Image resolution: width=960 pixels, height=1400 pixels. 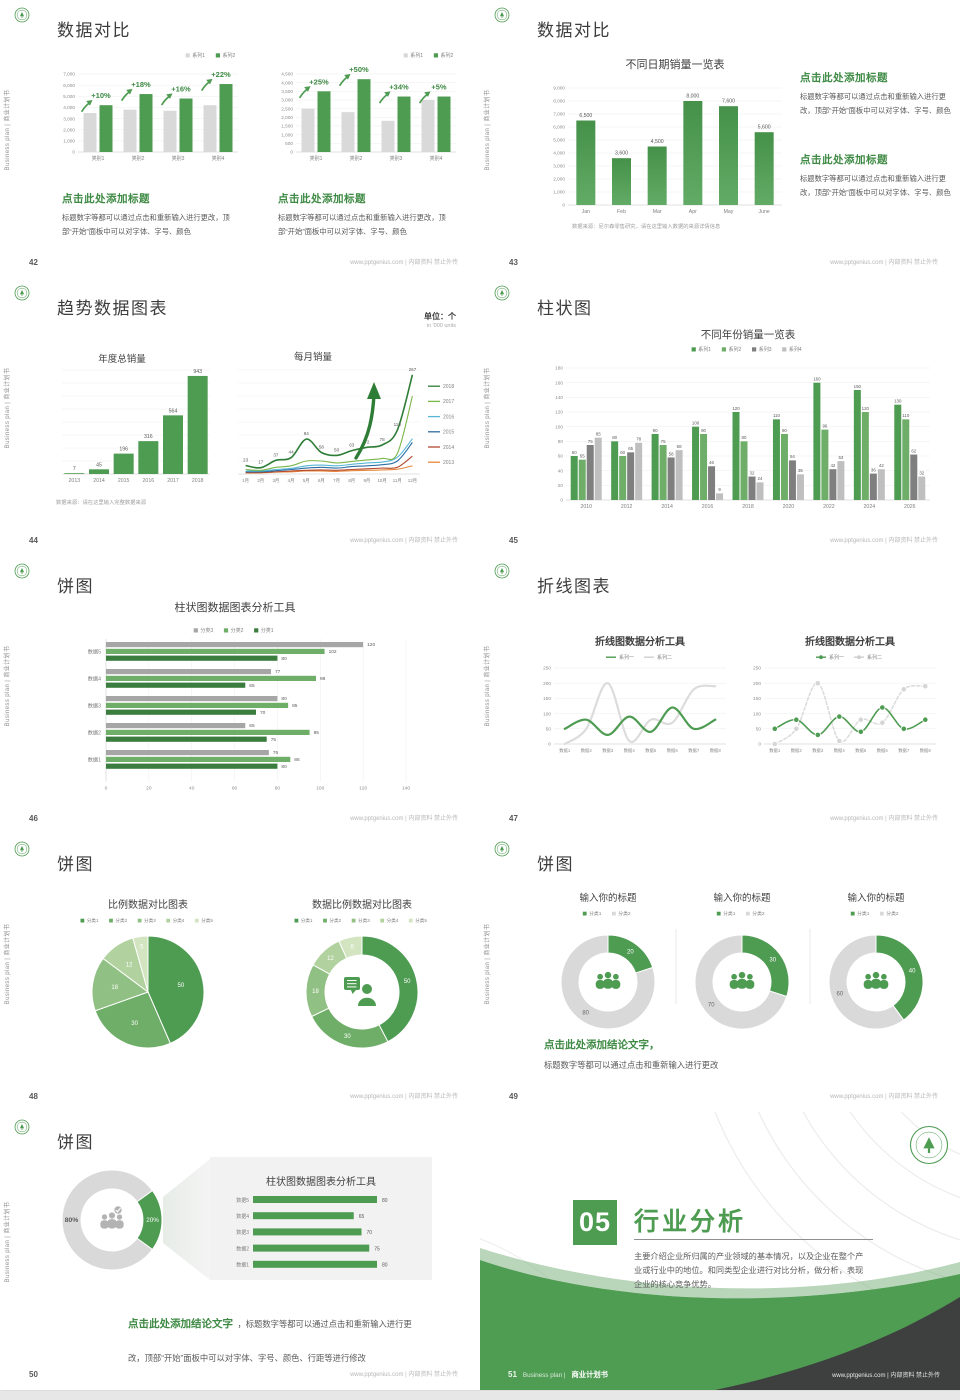 What do you see at coordinates (149, 1220) in the screenshot?
I see `donut-green-segment` at bounding box center [149, 1220].